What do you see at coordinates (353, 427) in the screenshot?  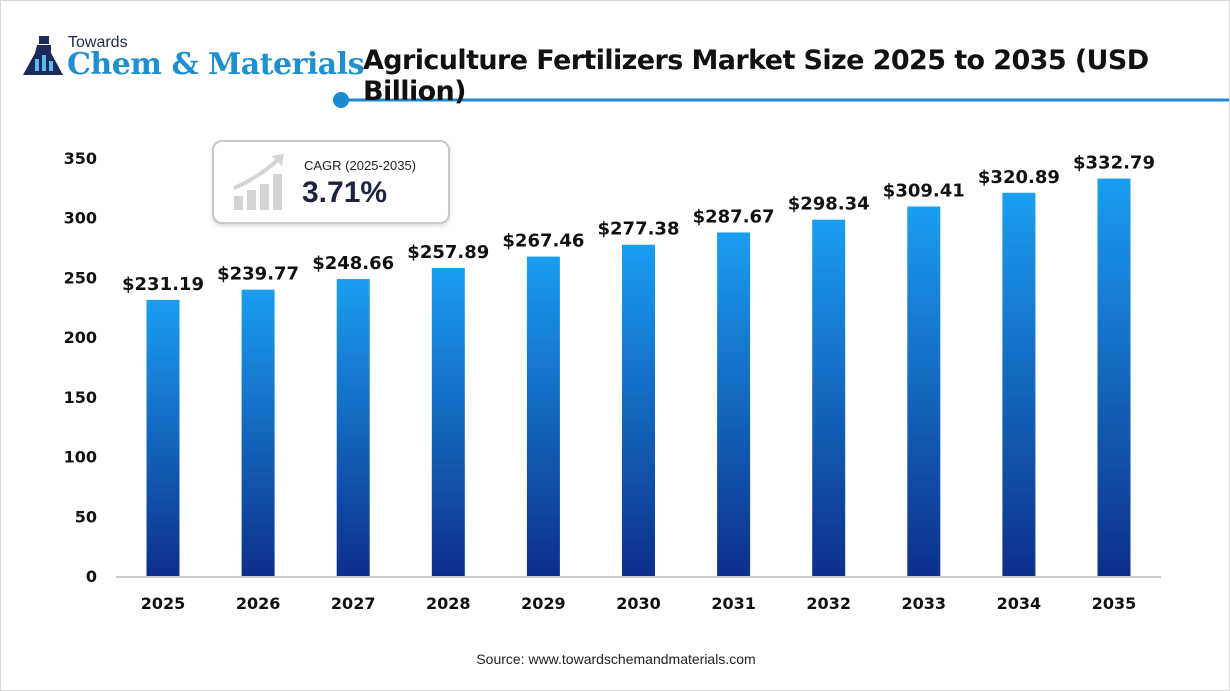 I see `bar-2027` at bounding box center [353, 427].